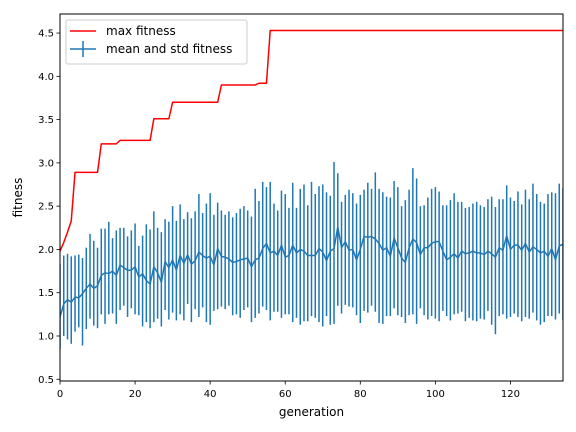  I want to click on y-tick-label: 2.5, so click(46, 207).